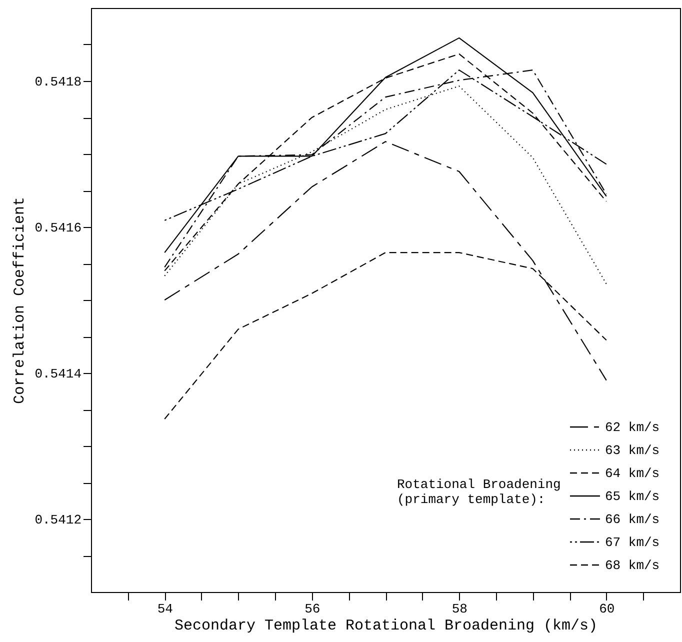 The image size is (682, 642). Describe the element at coordinates (386, 626) in the screenshot. I see `x-axis-title: Secondary Template Rotational Broadening (km/s)` at that location.